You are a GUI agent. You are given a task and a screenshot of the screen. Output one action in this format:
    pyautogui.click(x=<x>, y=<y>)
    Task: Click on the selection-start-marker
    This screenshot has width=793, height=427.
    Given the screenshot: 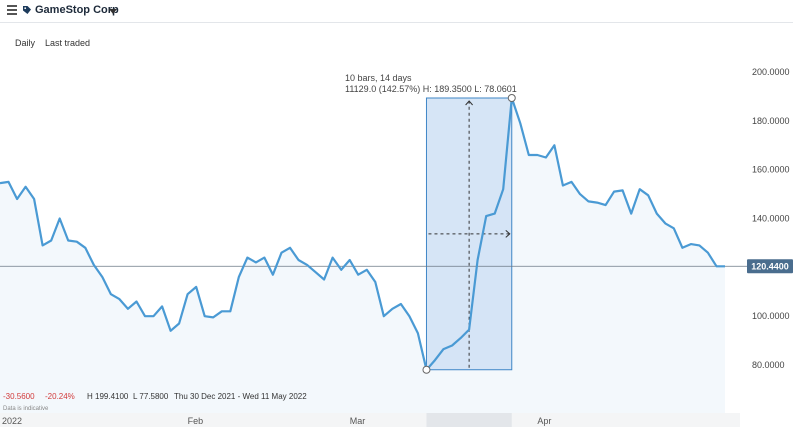 What is the action you would take?
    pyautogui.click(x=426, y=369)
    